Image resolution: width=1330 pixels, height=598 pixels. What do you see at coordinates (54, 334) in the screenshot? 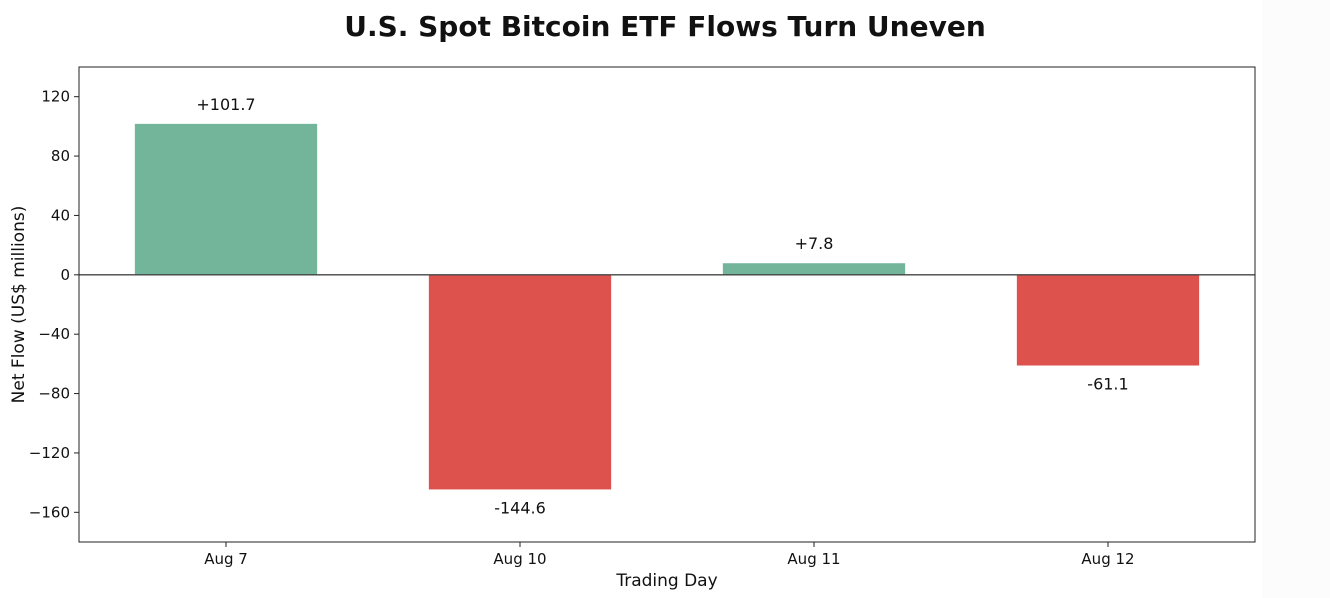
I see `y-tick-label-4: −40` at bounding box center [54, 334].